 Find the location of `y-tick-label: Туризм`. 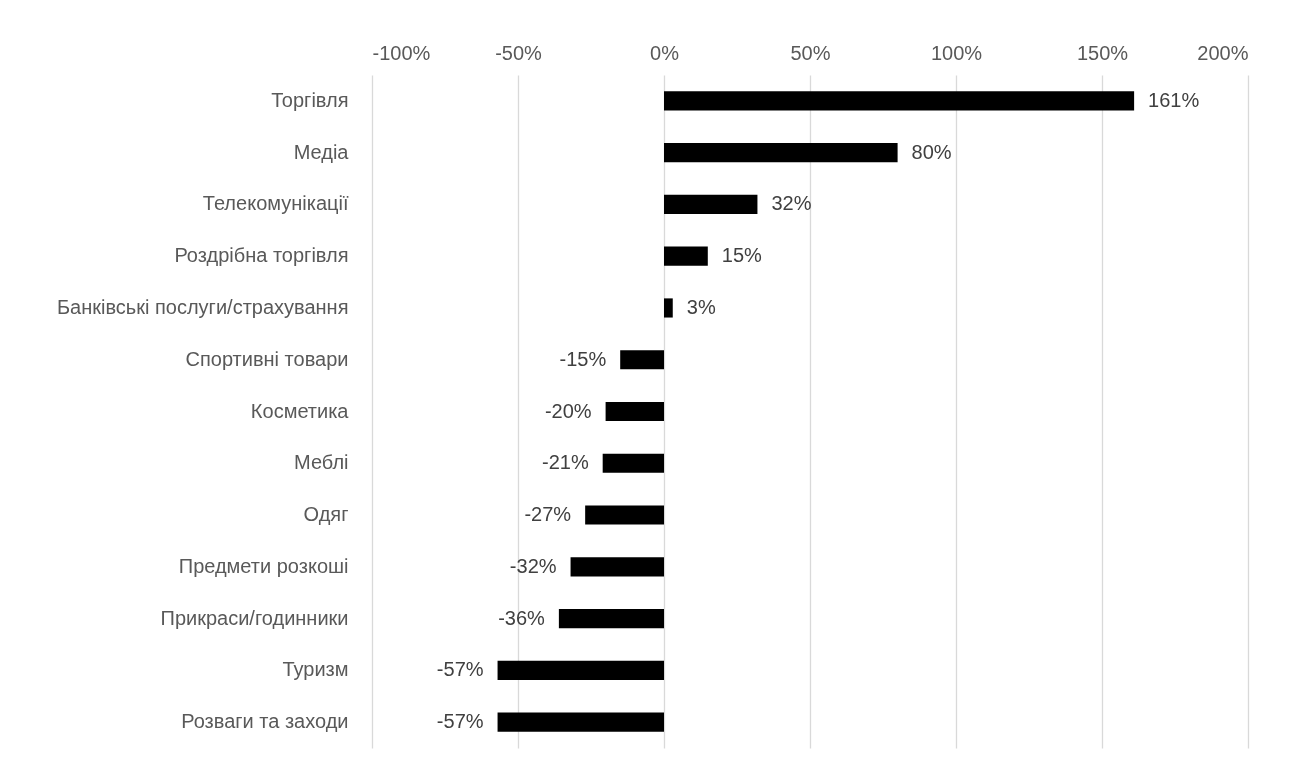

y-tick-label: Туризм is located at coordinates (315, 669).